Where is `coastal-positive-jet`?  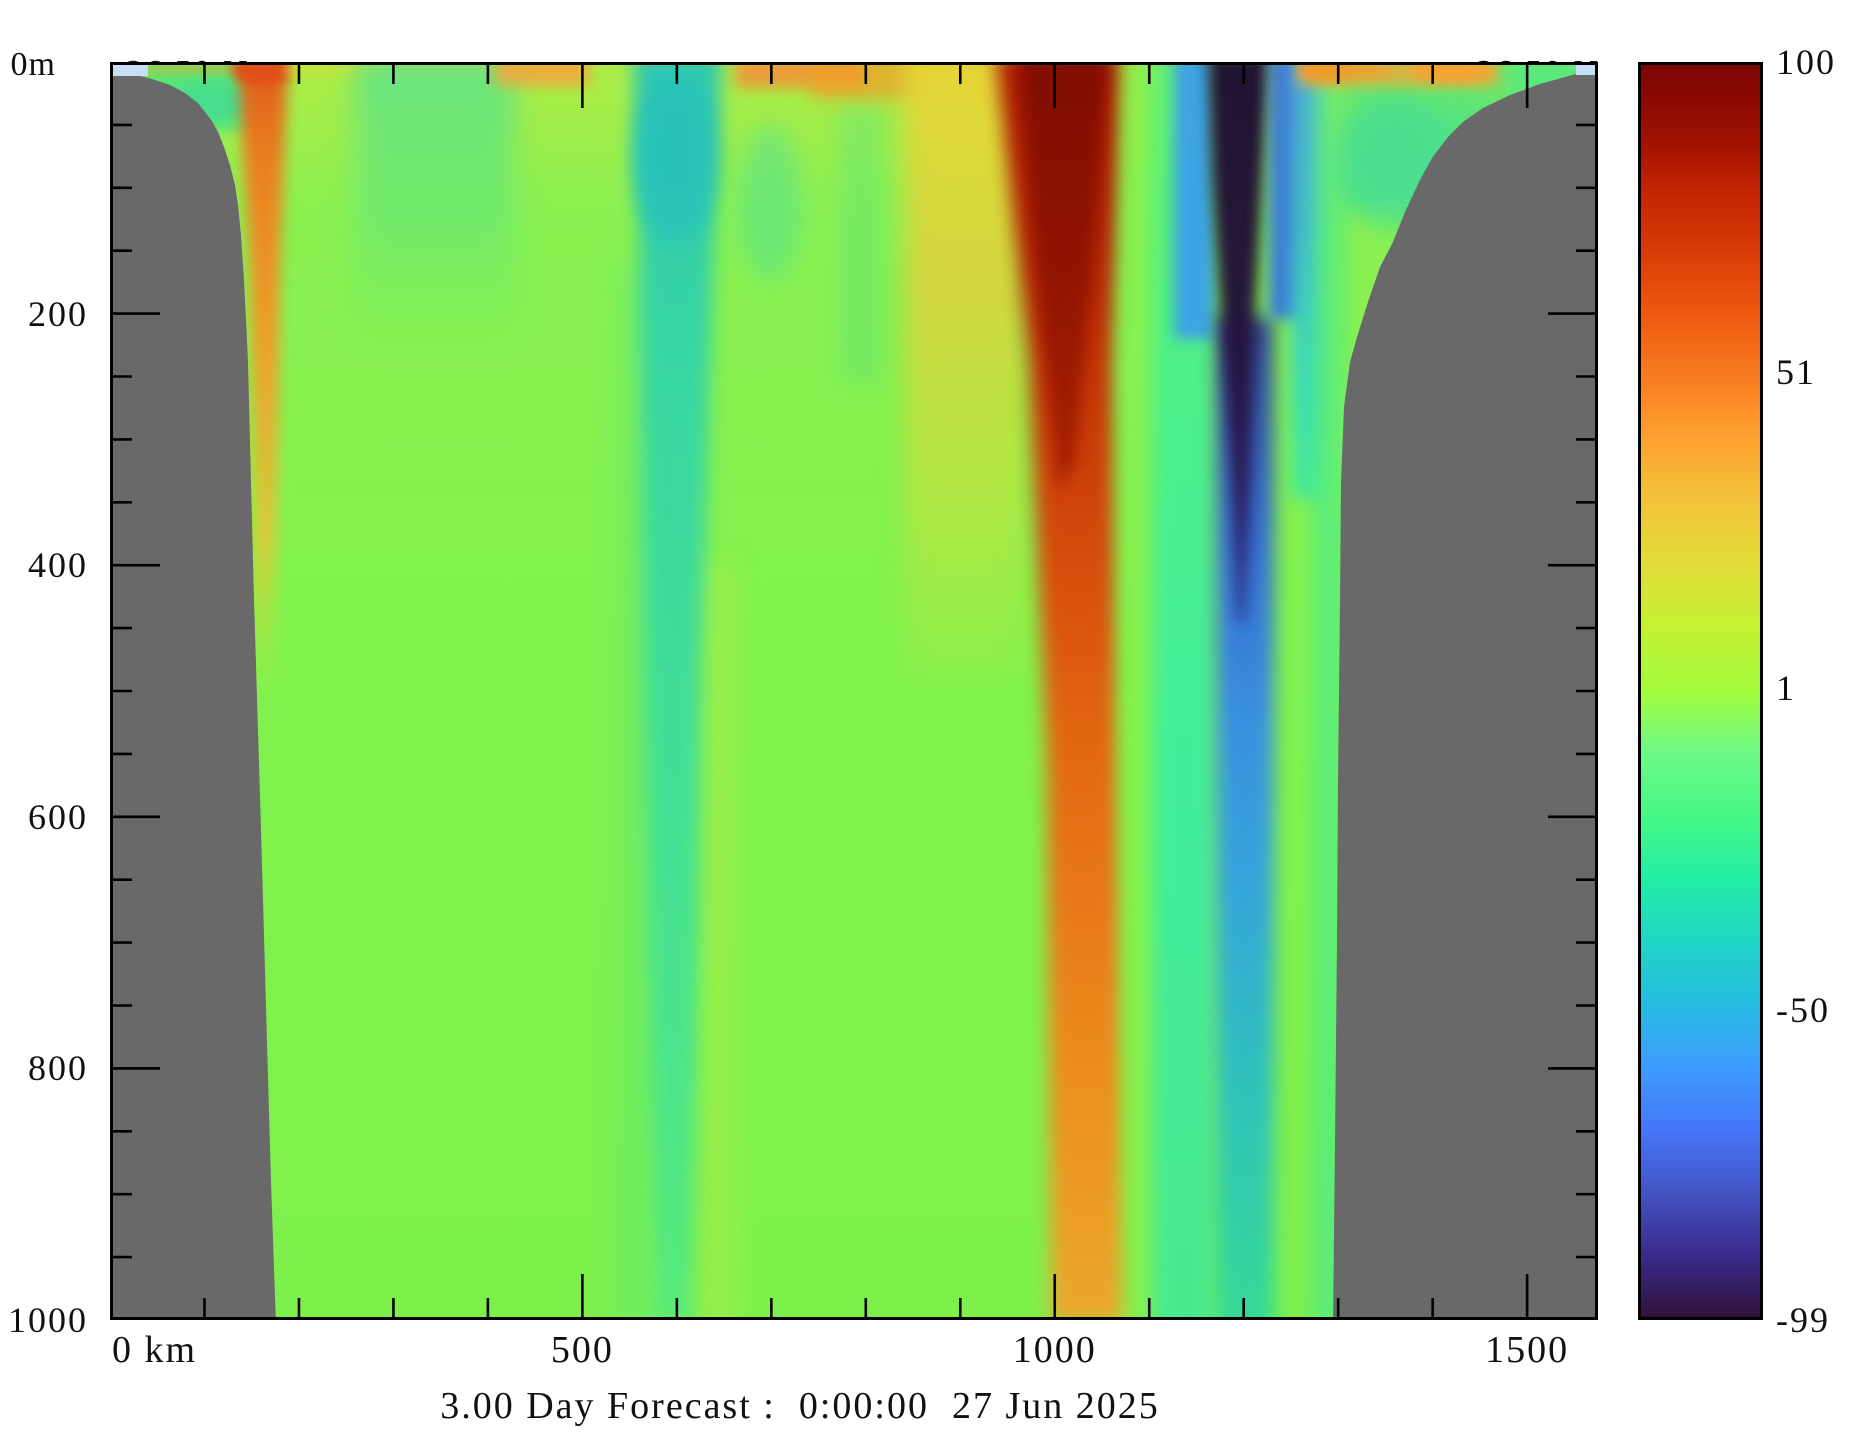 coastal-positive-jet is located at coordinates (263, 382).